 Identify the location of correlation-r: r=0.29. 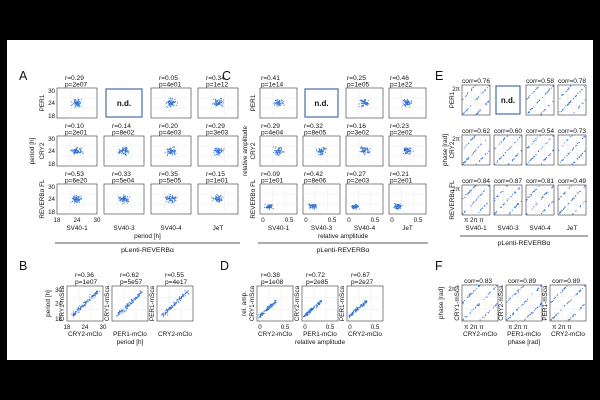
(270, 126).